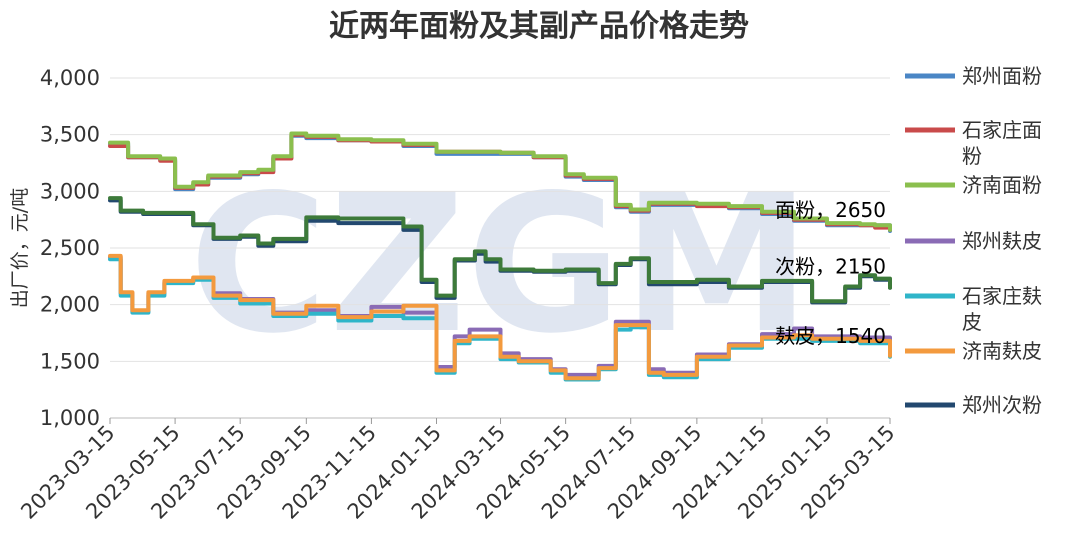  What do you see at coordinates (70, 78) in the screenshot?
I see `y-tick-label: 4,000` at bounding box center [70, 78].